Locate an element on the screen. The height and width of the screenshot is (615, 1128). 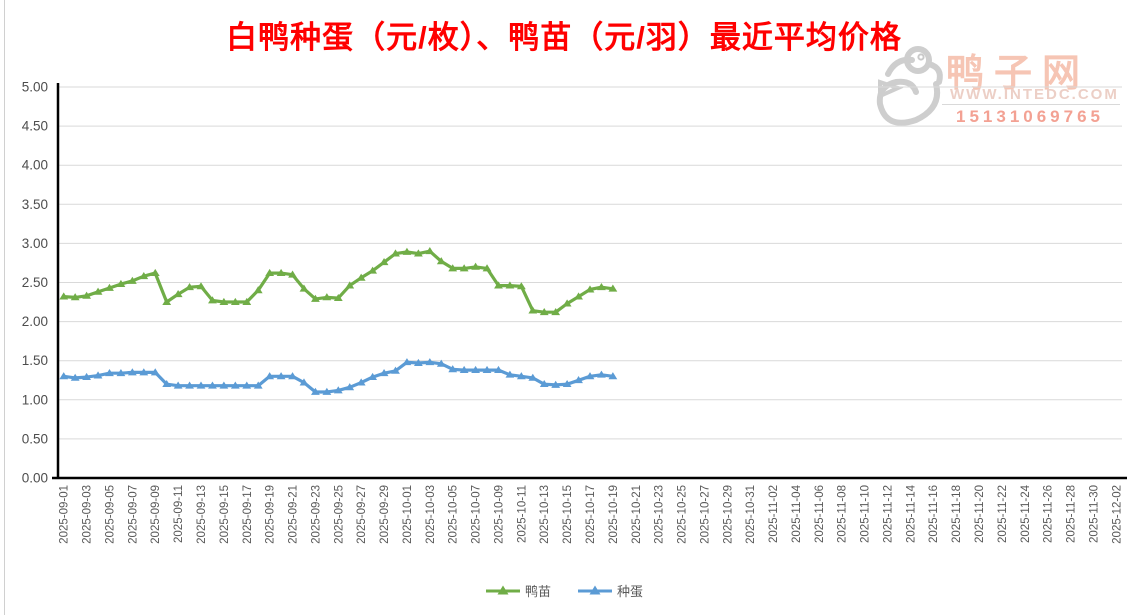
x-axis-tick-label: 2025-10-31 is located at coordinates (751, 514).